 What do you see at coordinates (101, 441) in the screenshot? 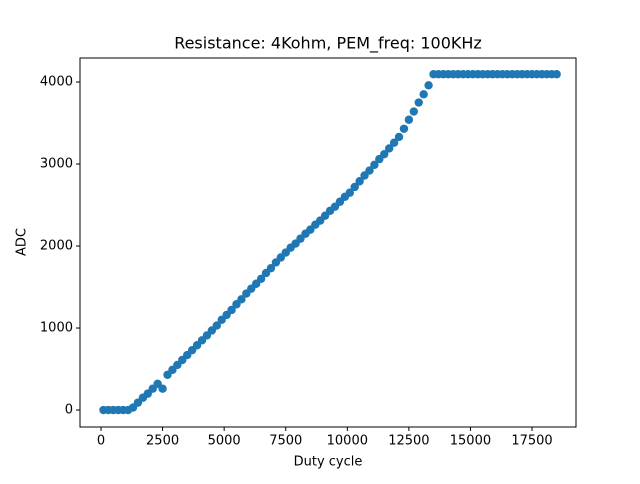
I see `x-tick-label: 0` at bounding box center [101, 441].